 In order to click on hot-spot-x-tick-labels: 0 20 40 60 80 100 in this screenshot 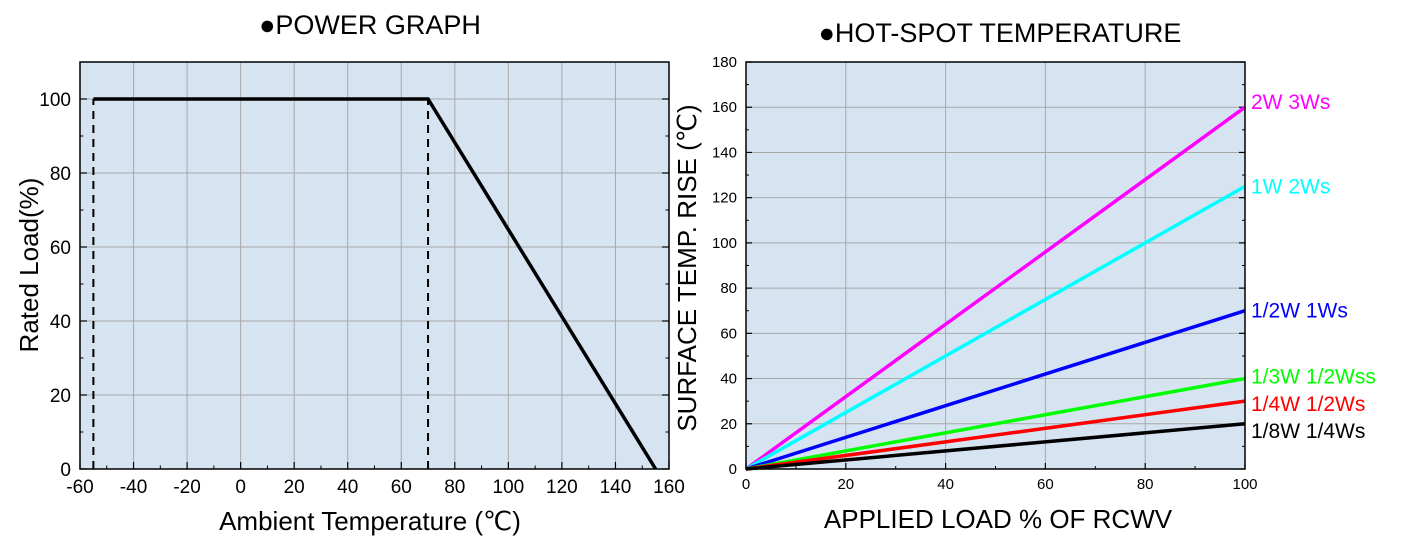, I will do `click(1000, 484)`.